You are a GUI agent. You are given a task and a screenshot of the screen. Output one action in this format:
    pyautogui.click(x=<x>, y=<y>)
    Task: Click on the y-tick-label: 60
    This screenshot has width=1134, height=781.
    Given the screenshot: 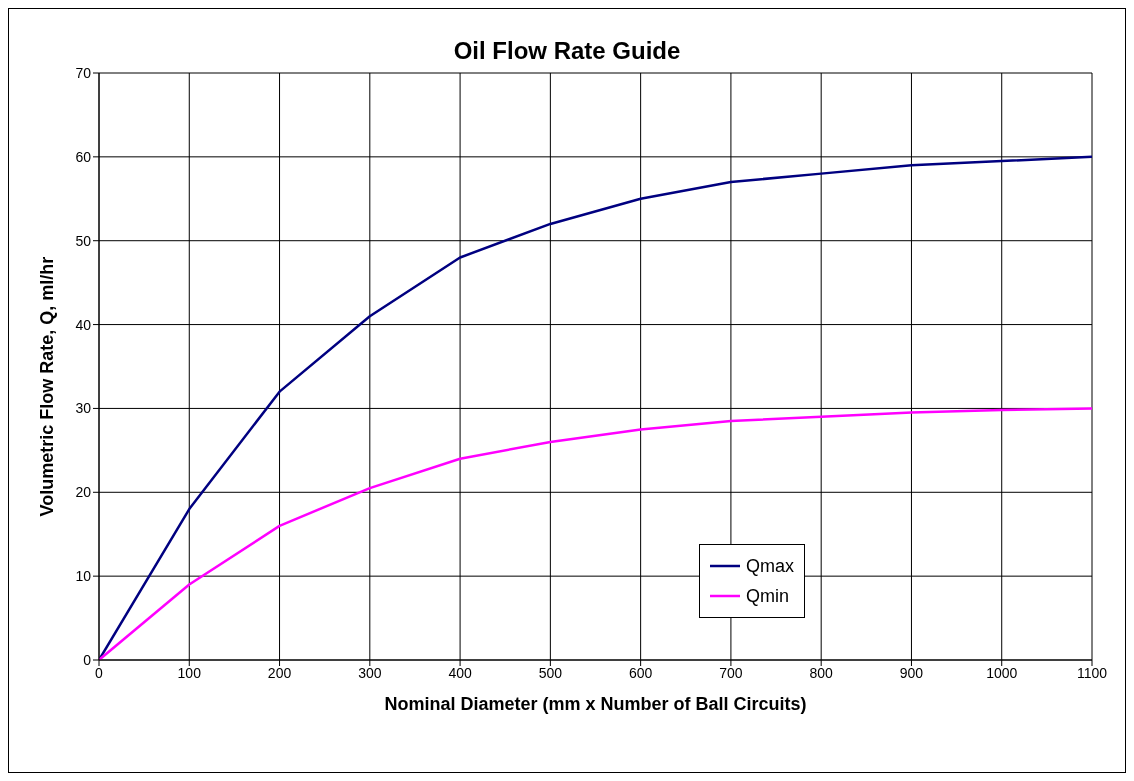 What is the action you would take?
    pyautogui.click(x=83, y=156)
    